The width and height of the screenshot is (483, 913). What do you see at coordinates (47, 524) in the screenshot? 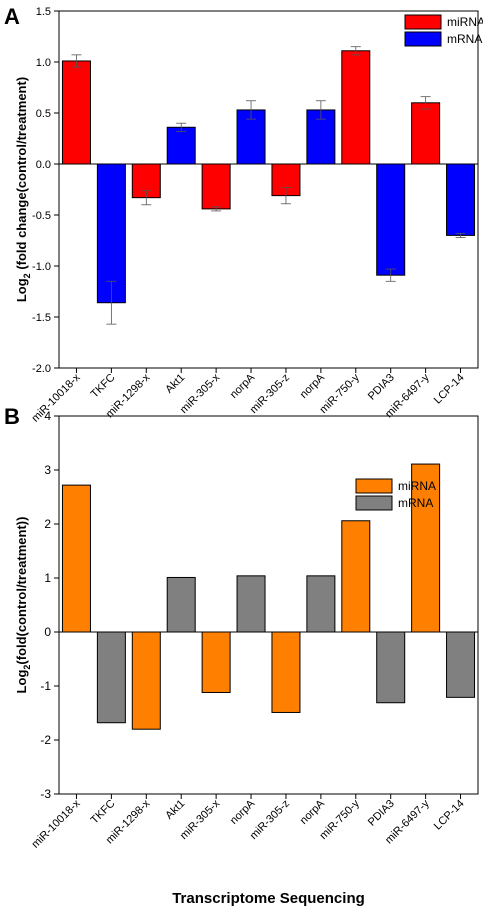
I see `y-tick-label: 2` at bounding box center [47, 524].